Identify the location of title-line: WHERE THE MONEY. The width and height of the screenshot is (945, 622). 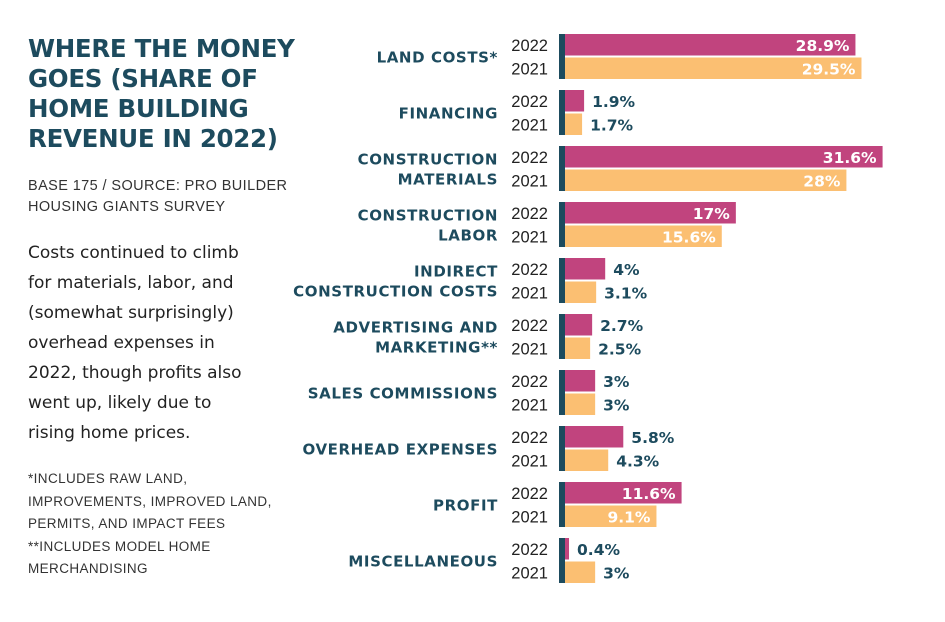
(161, 48).